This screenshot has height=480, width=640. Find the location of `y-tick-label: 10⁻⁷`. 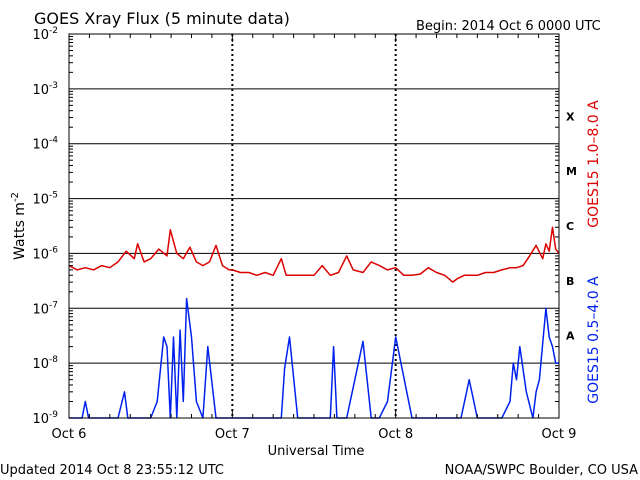

y-tick-label: 10⁻⁷ is located at coordinates (45, 308).